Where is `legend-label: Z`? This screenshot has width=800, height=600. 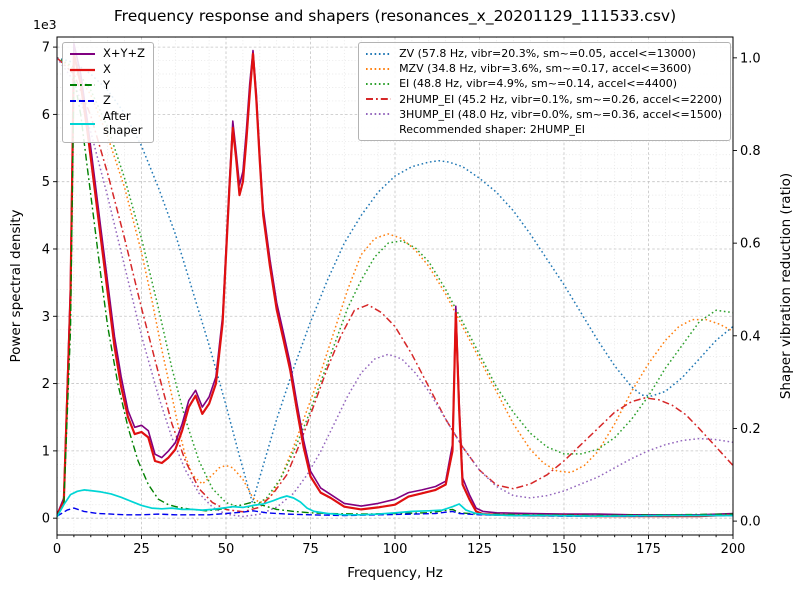
legend-label: Z is located at coordinates (107, 100).